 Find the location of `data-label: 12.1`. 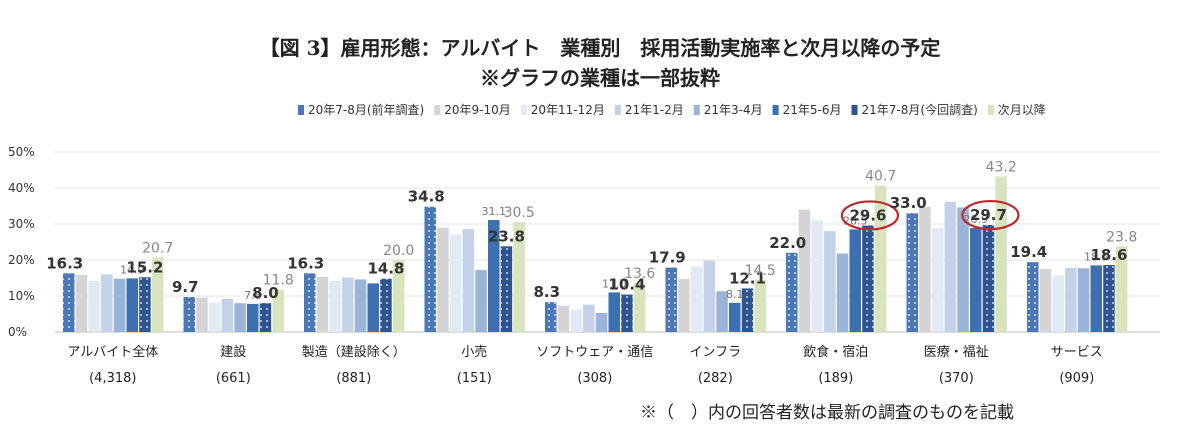

data-label: 12.1 is located at coordinates (747, 278).